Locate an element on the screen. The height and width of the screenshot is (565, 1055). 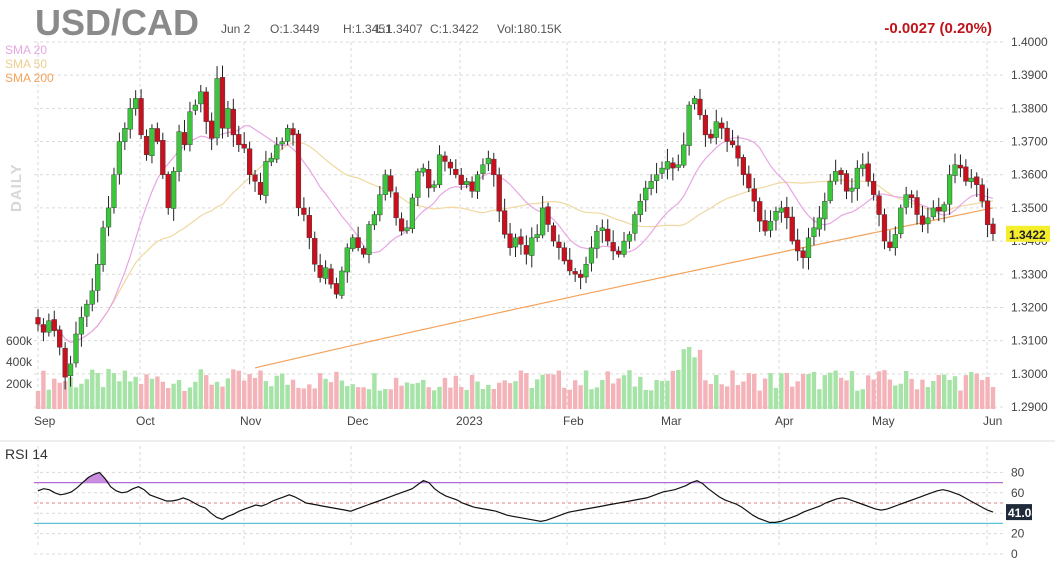
x-tick-label: Feb is located at coordinates (573, 421).